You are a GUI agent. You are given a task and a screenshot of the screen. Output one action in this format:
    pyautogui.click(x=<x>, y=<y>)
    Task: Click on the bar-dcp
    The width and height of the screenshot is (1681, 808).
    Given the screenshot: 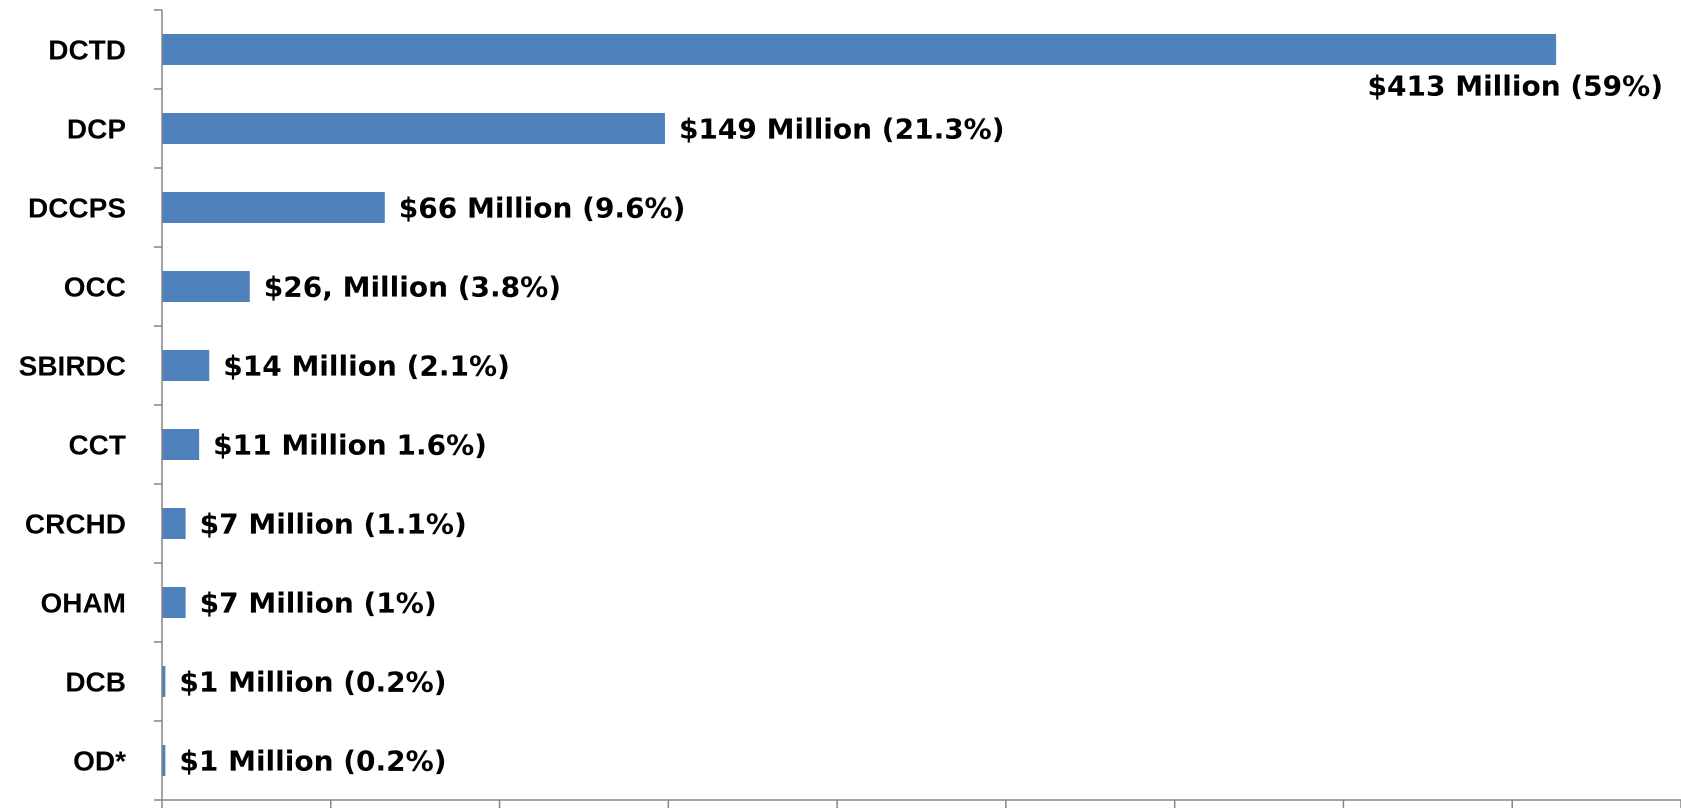 What is the action you would take?
    pyautogui.click(x=413, y=128)
    